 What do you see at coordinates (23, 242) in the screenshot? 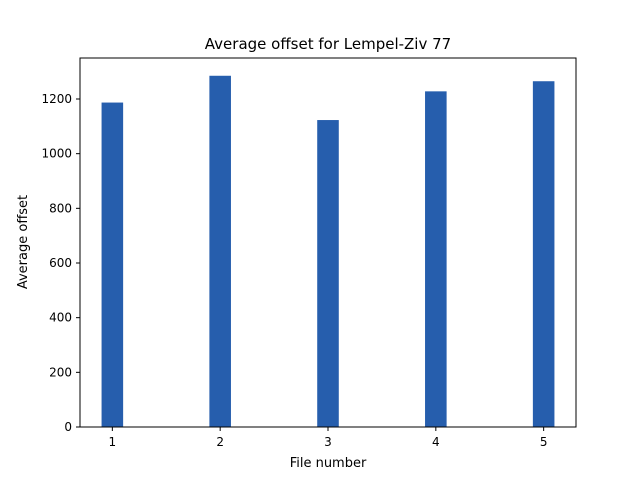
I see `y-axis-label: Average offset` at bounding box center [23, 242].